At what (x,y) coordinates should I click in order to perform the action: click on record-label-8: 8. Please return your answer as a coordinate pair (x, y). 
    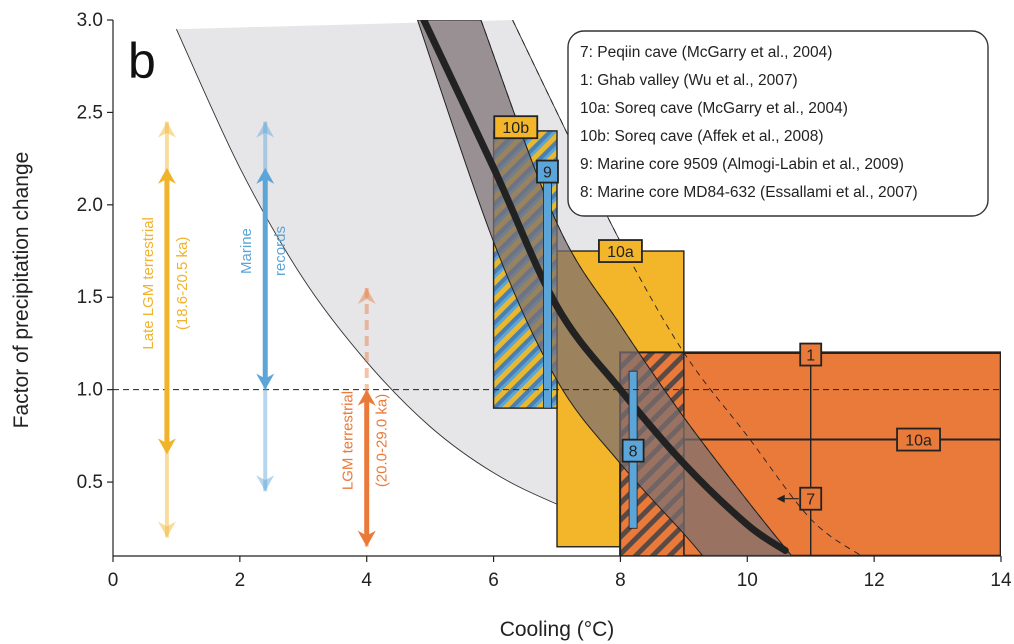
    Looking at the image, I should click on (633, 452).